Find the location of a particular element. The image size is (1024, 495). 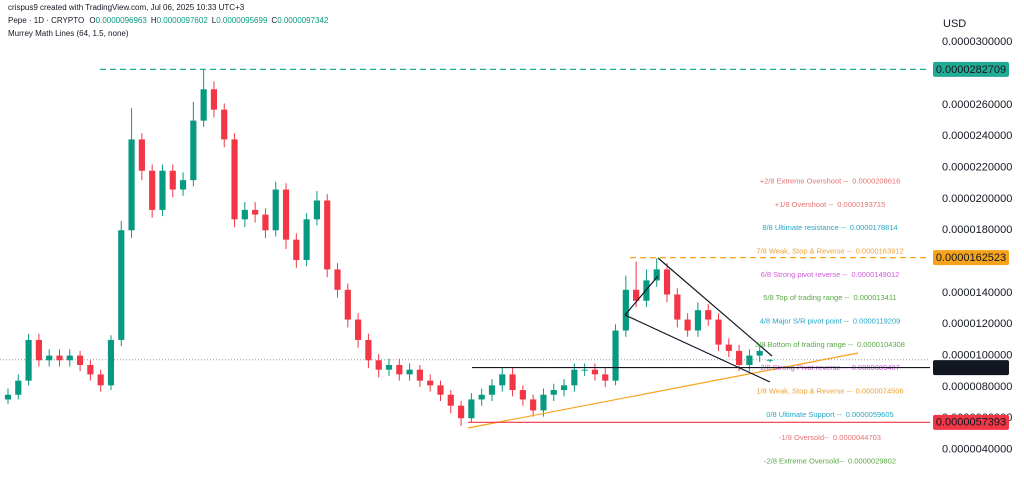

murrey-label: +2/8 Extreme Overshoot -- is located at coordinates (804, 180).